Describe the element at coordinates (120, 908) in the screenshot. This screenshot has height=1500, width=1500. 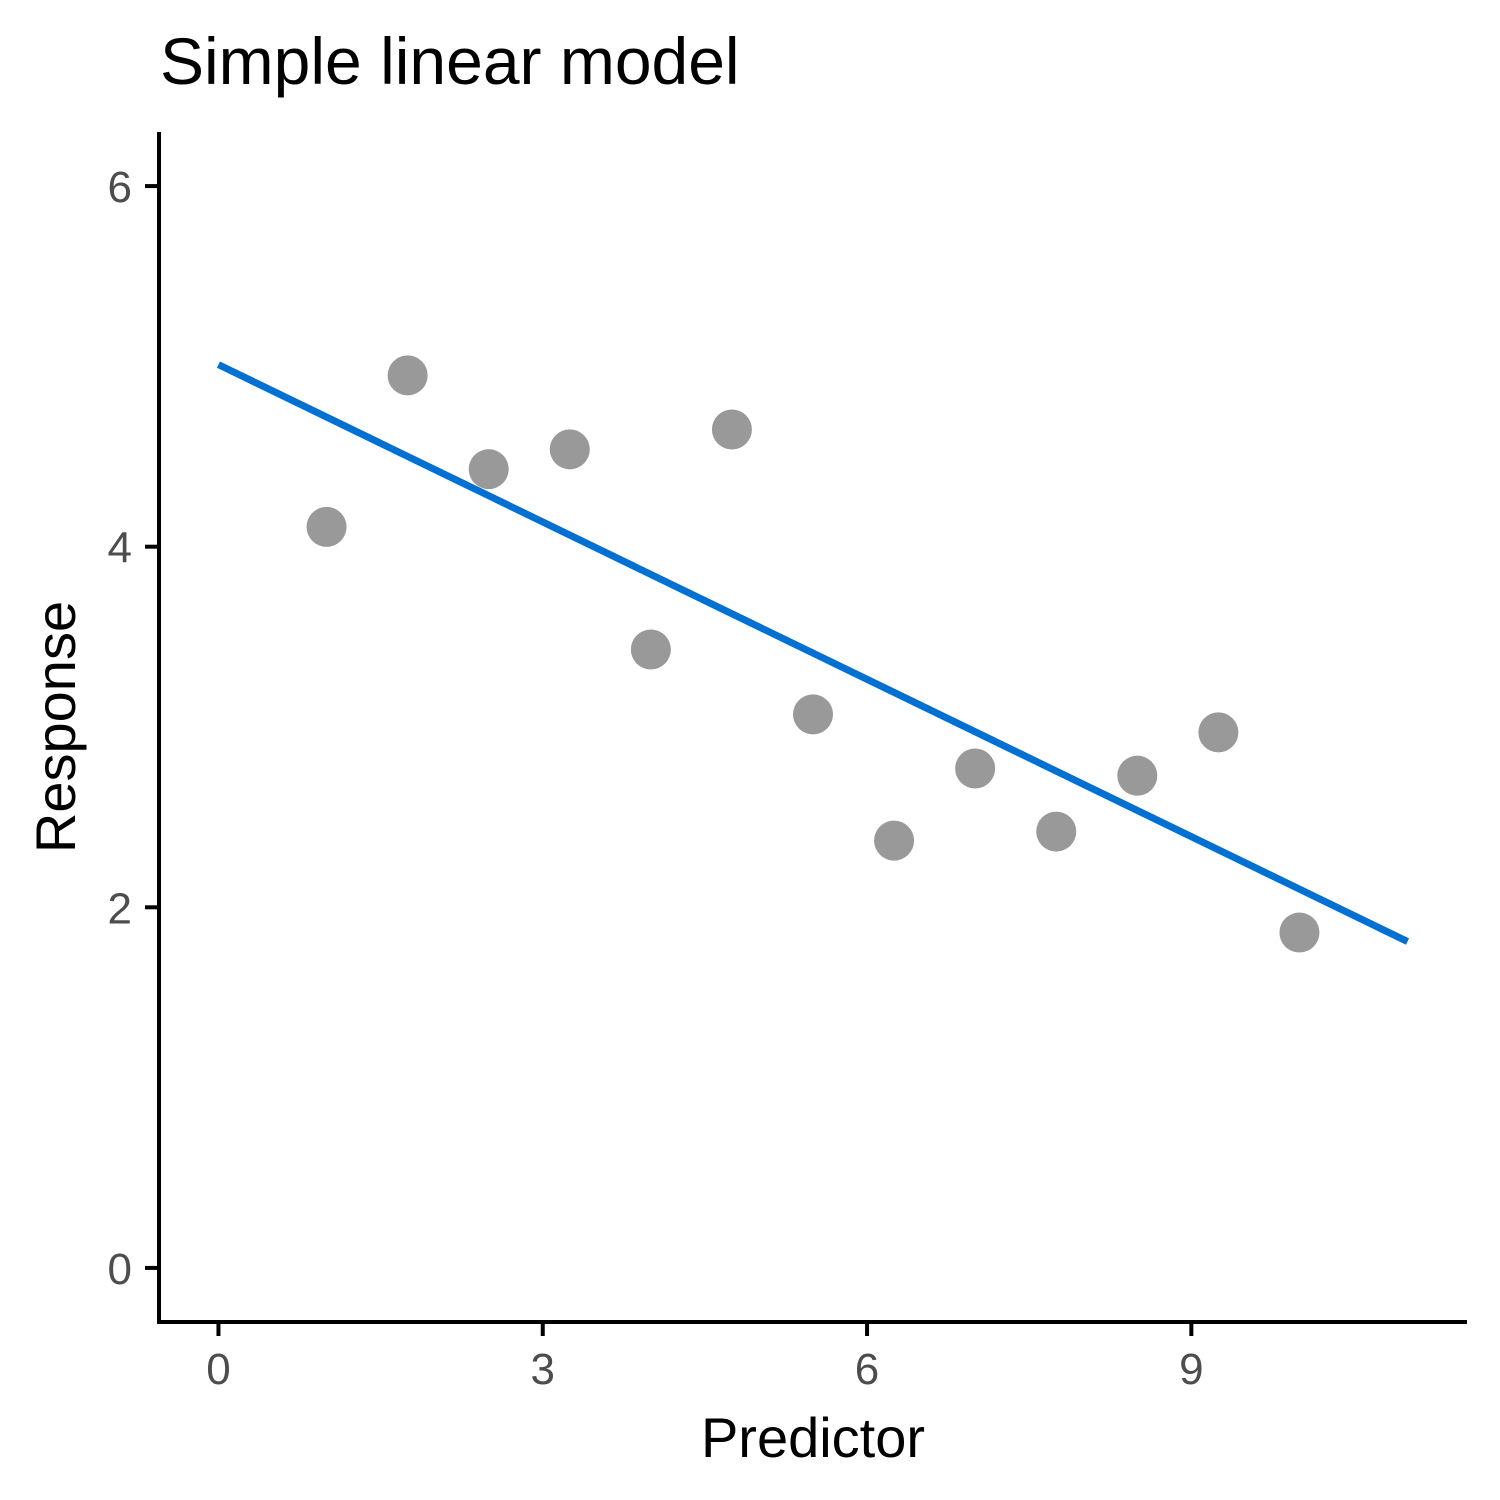
I see `y-tick-label-2: 2` at that location.